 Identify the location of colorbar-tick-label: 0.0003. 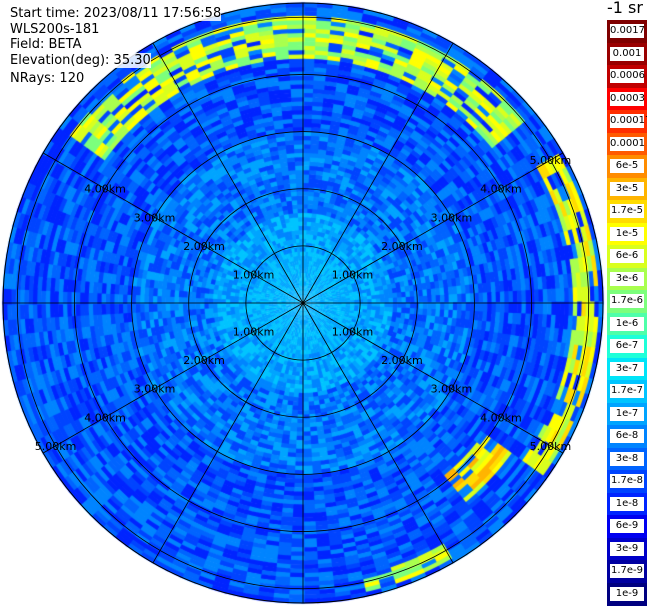
(627, 98).